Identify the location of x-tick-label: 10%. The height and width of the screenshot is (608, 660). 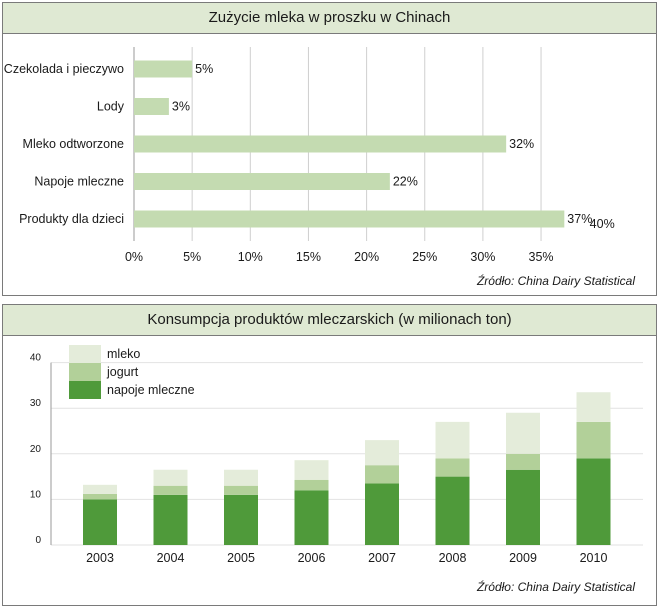
(250, 257).